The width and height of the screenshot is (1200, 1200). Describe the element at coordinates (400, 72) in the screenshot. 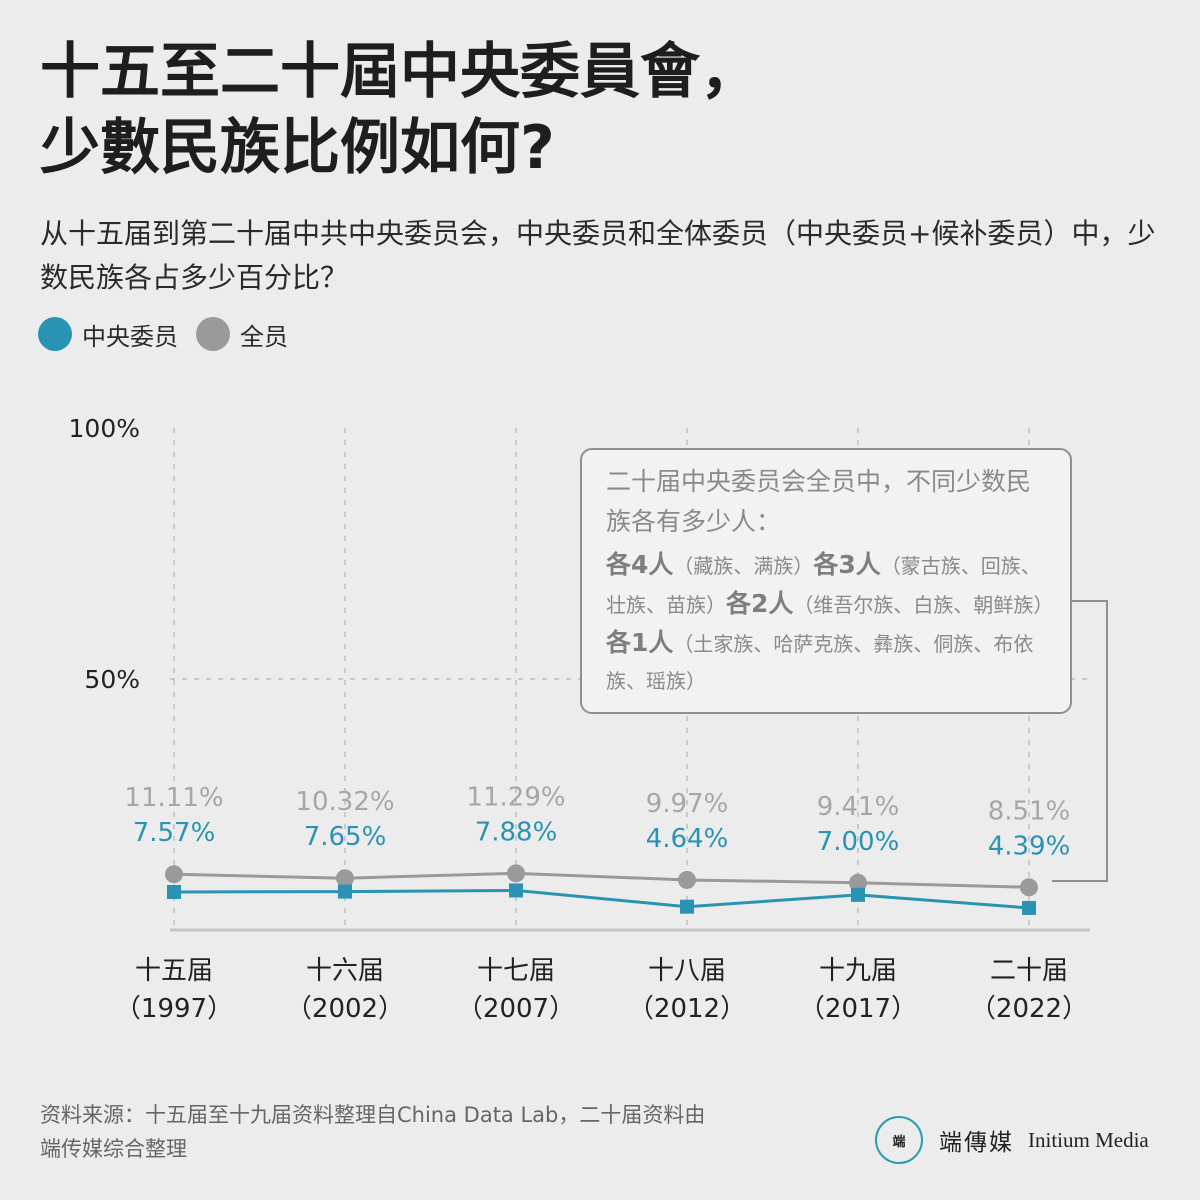

I see `title-line-1: 十五至二十屆中央委員會，` at that location.